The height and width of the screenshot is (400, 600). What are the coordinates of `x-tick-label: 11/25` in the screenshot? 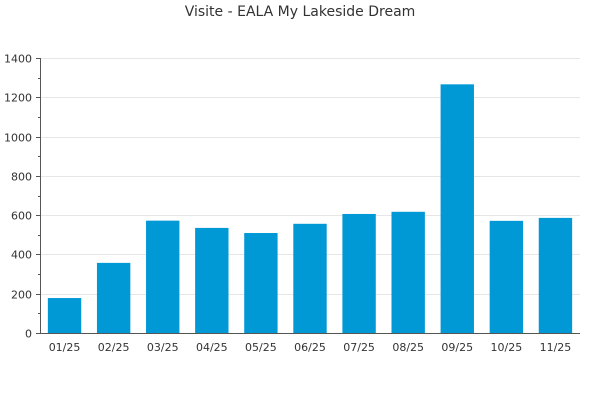 It's located at (556, 347).